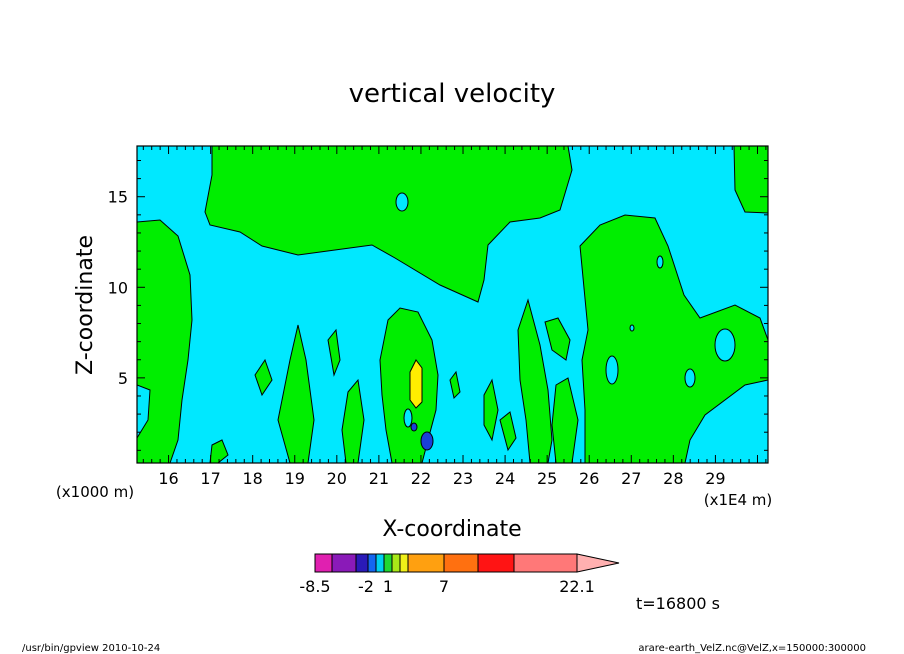 The width and height of the screenshot is (904, 654). I want to click on x-tick-label: 24, so click(505, 478).